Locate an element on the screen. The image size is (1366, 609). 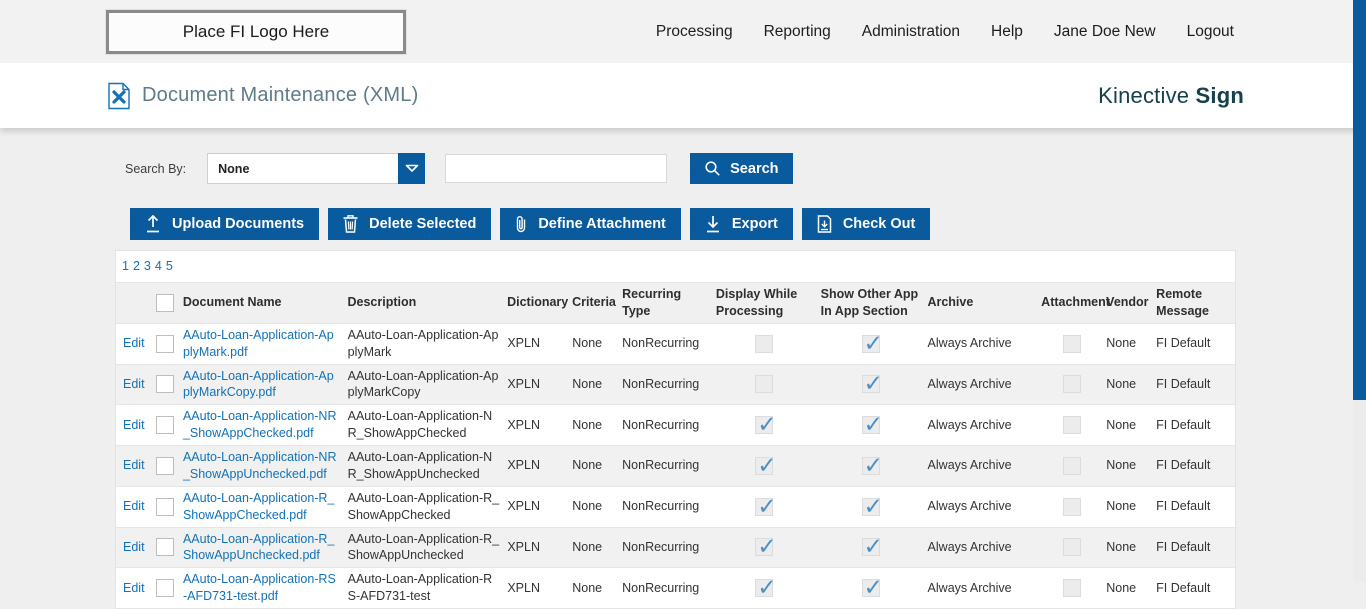
page-link-2: 2 is located at coordinates (136, 266).